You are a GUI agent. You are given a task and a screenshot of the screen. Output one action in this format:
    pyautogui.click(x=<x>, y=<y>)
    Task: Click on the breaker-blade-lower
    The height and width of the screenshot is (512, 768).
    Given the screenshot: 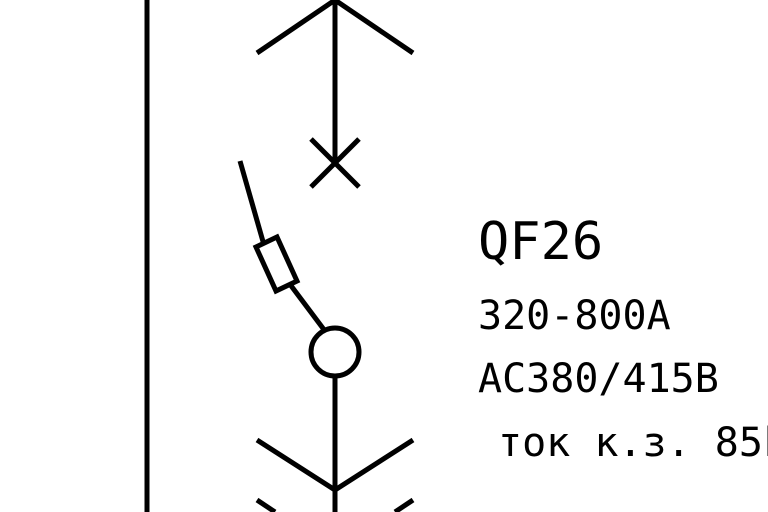 What is the action you would take?
    pyautogui.click(x=307, y=307)
    